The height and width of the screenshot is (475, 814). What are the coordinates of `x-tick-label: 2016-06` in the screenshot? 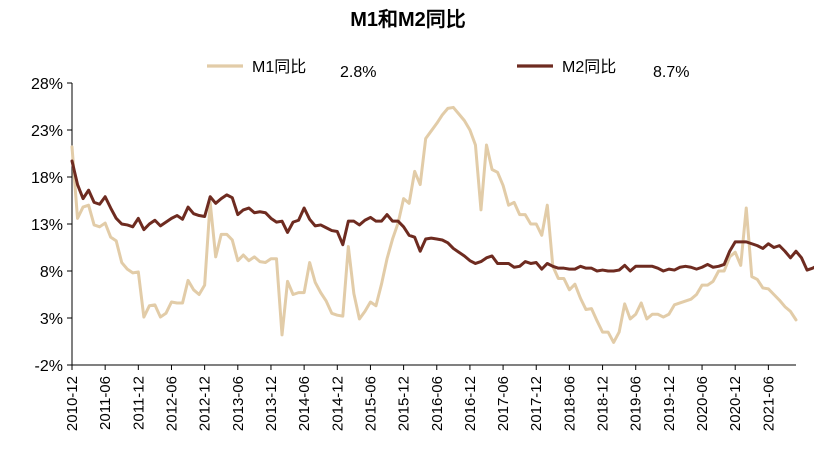 It's located at (437, 403).